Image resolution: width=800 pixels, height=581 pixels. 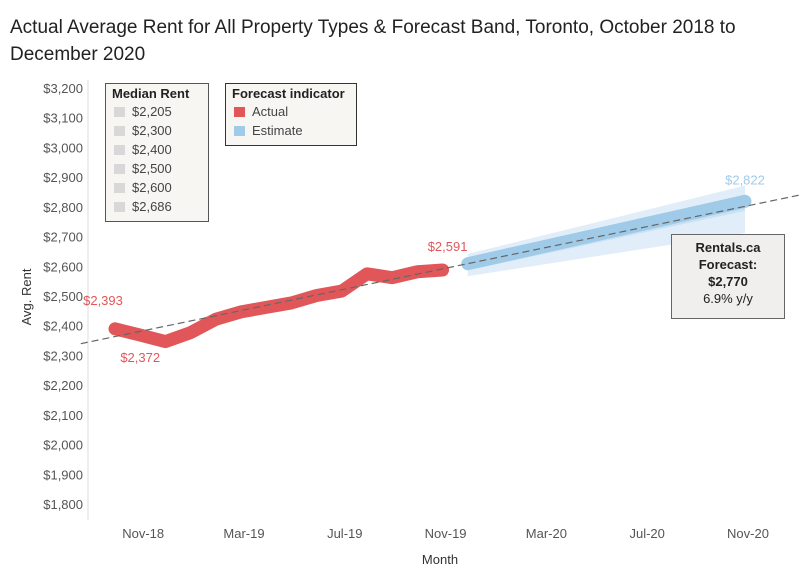 I want to click on x-tick-label: Nov-18, so click(x=143, y=533).